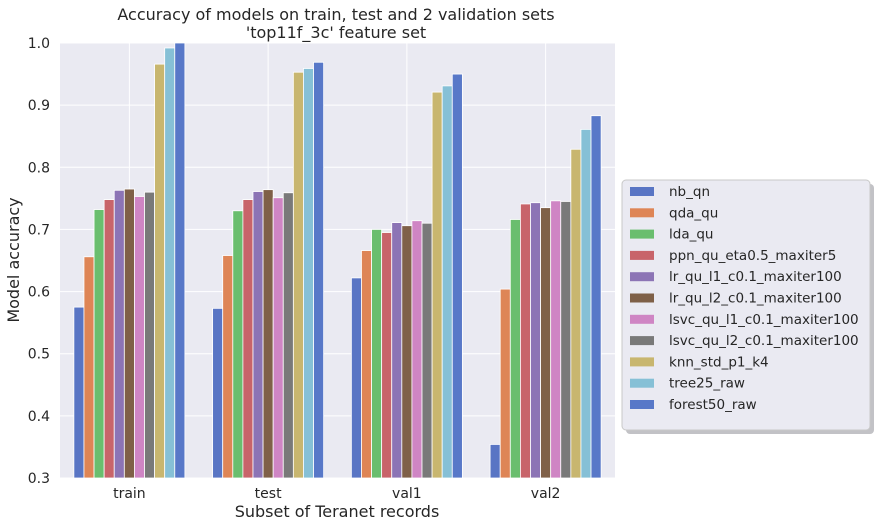 The image size is (877, 527). I want to click on bar-train-ppn_qu_eta0.5_maxiter5, so click(109, 339).